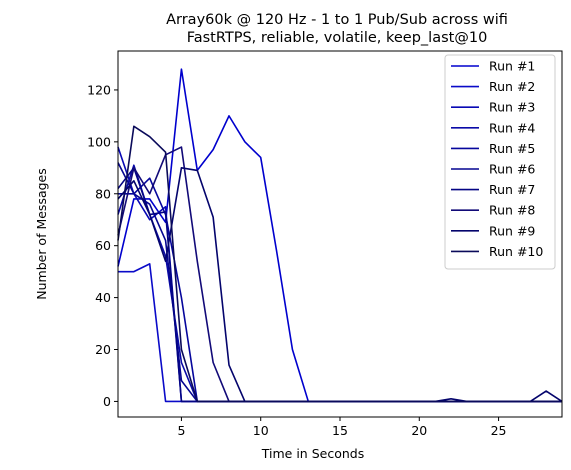 The image size is (571, 470). Describe the element at coordinates (512, 210) in the screenshot. I see `legend-label-run-8: Run #8` at that location.